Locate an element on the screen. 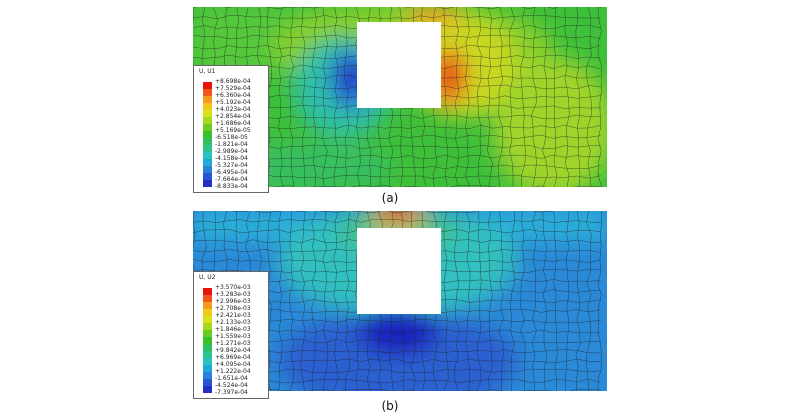 This screenshot has width=800, height=417. legend-value: +2.854e-04 is located at coordinates (233, 116).